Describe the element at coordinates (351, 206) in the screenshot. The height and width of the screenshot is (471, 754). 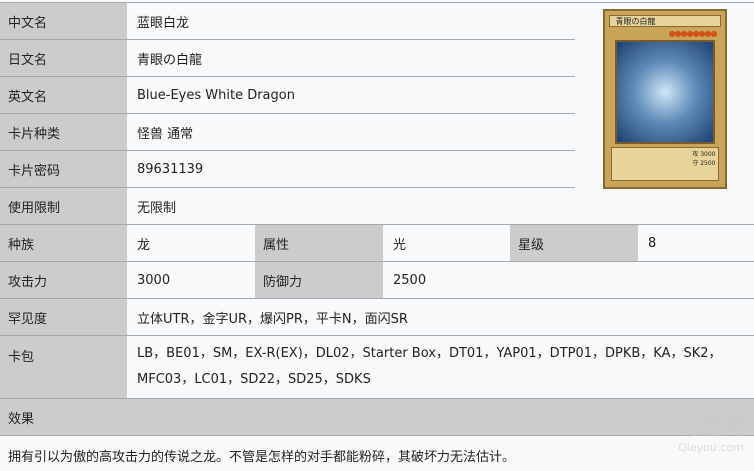
I see `value: 无限制` at that location.